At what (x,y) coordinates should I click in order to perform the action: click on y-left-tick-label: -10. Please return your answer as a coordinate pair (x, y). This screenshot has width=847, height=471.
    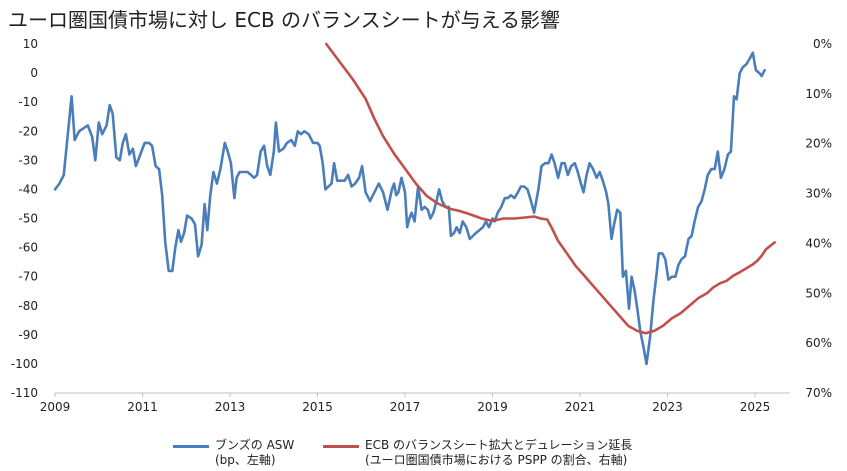
    Looking at the image, I should click on (28, 102).